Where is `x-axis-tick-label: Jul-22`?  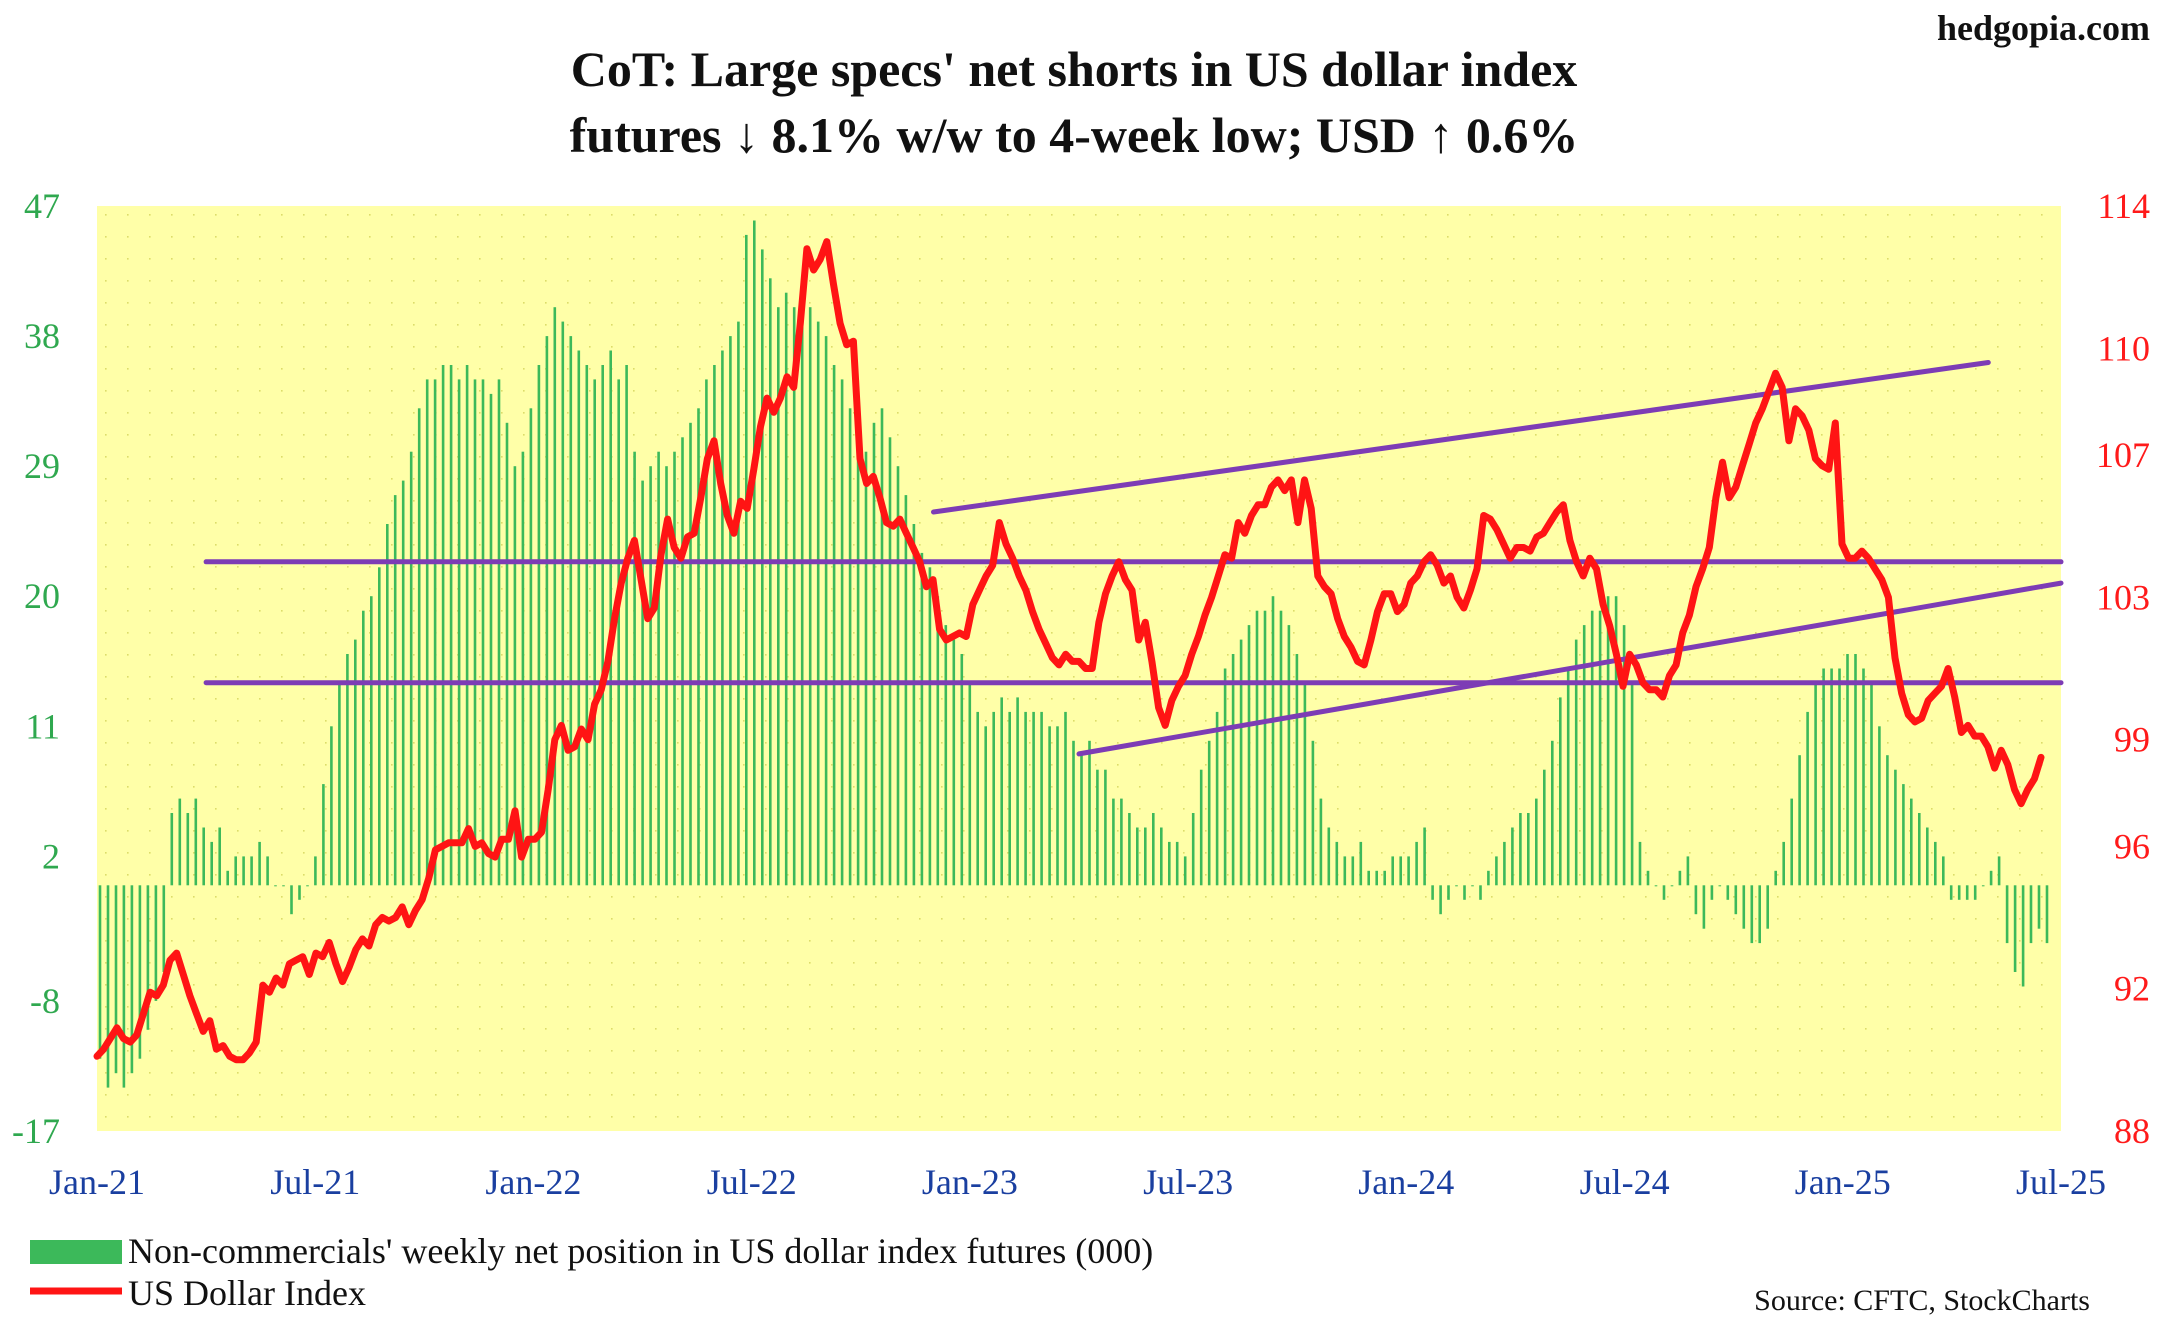
x-axis-tick-label: Jul-22 is located at coordinates (752, 1182).